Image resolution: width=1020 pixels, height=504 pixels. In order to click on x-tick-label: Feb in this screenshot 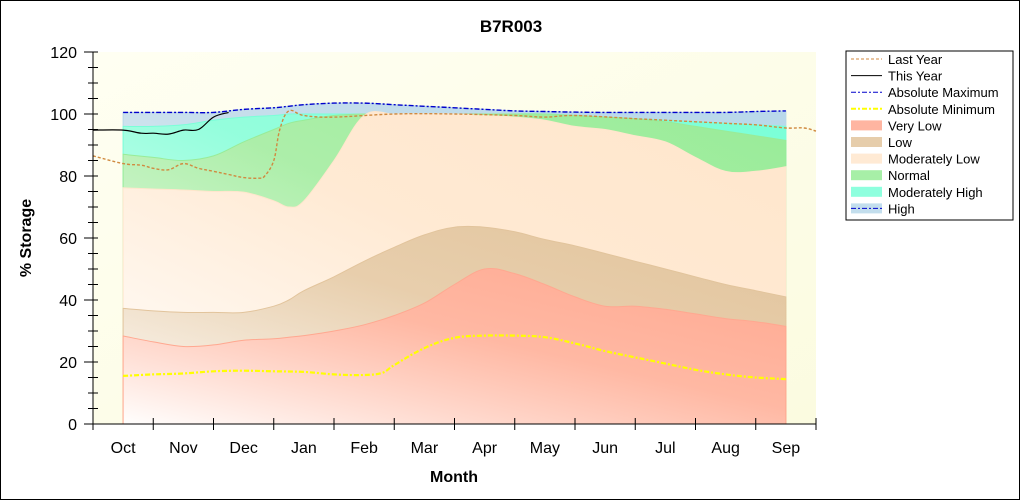, I will do `click(364, 448)`.